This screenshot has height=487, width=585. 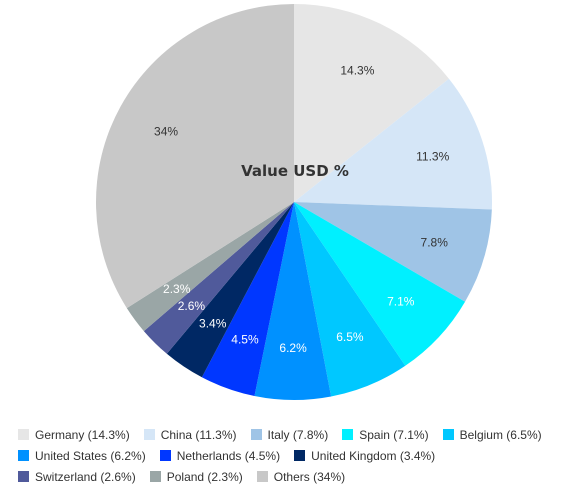 I want to click on pie-slice-united-kingdom, so click(x=230, y=290).